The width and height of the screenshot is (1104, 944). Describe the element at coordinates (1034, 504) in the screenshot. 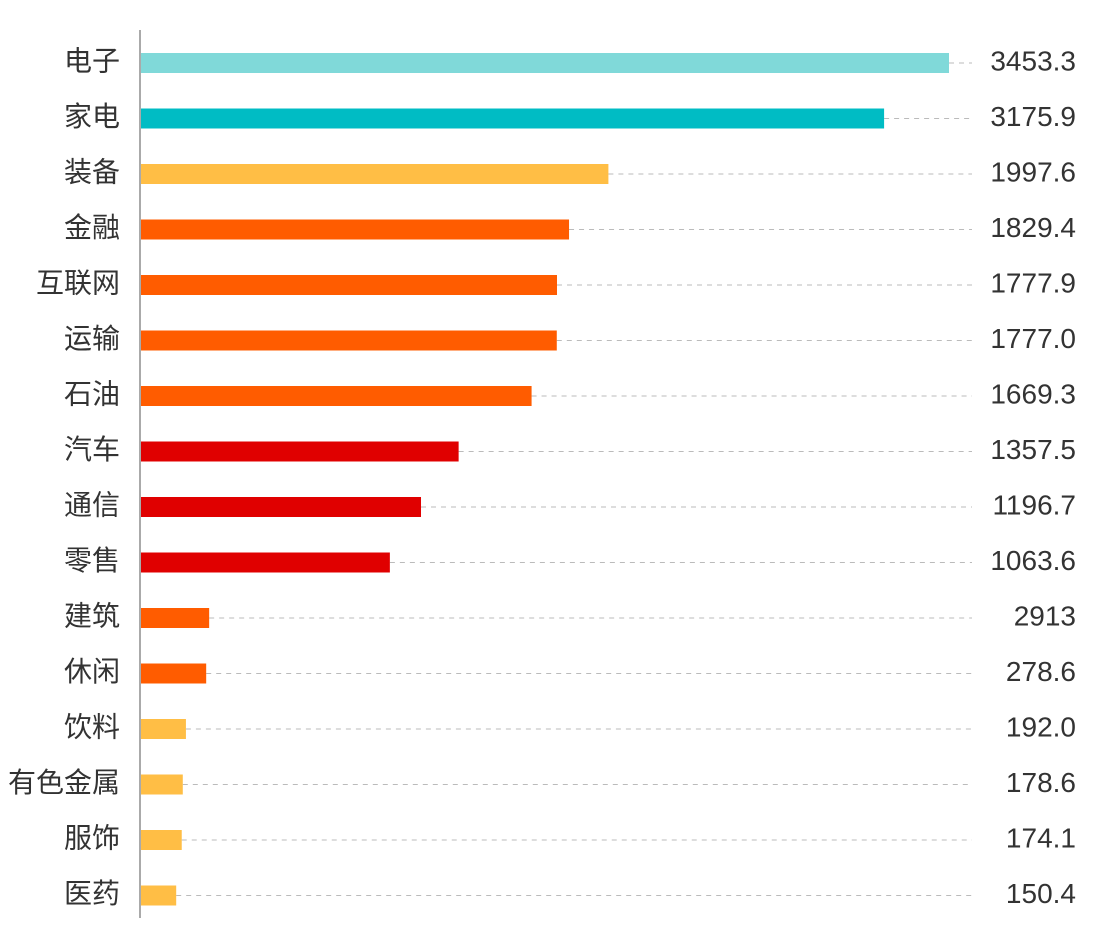

I see `value-label: 1196.7` at that location.